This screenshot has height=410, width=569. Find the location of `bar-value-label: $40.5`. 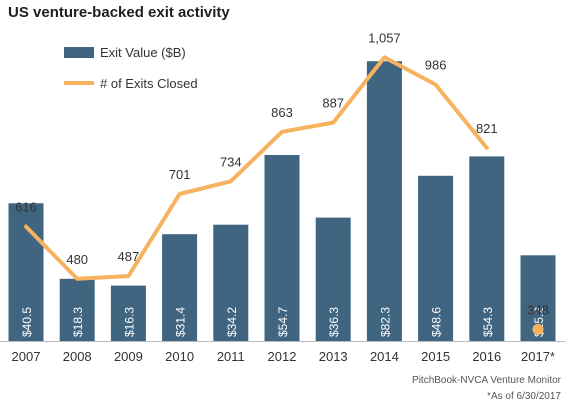

bar-value-label: $40.5 is located at coordinates (27, 322).